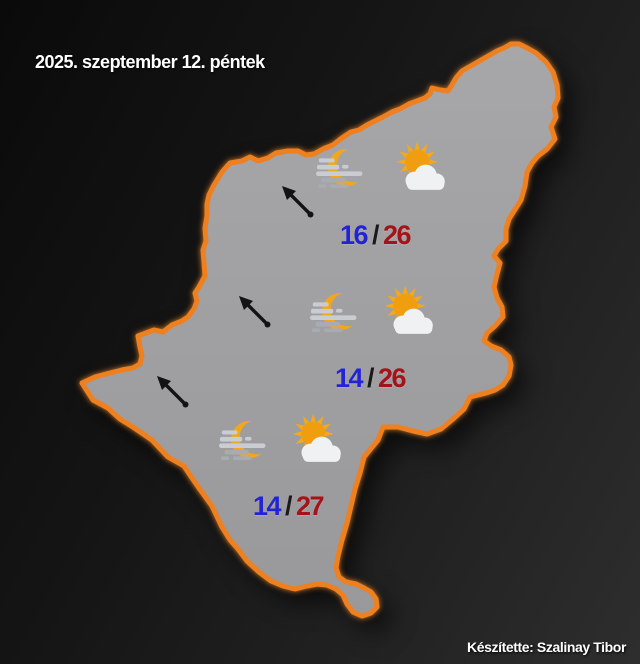 This screenshot has height=664, width=640. I want to click on min-temp: 16, so click(354, 235).